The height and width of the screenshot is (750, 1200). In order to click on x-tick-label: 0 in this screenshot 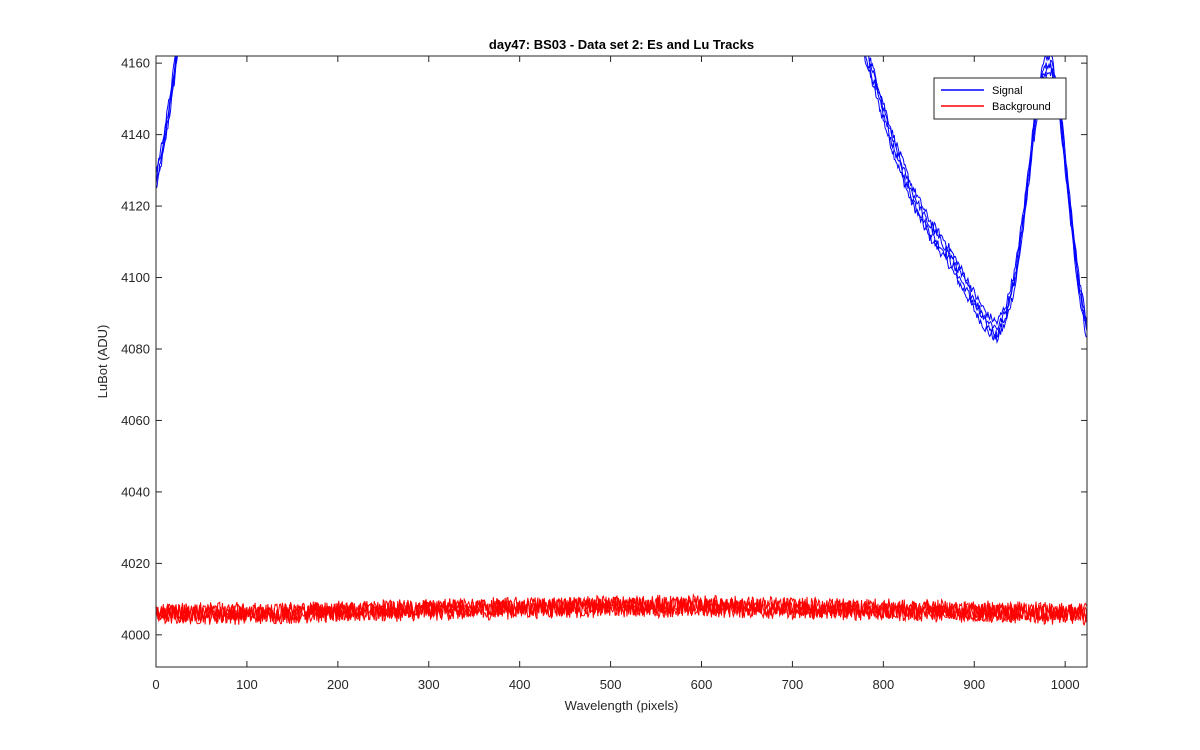, I will do `click(155, 684)`.